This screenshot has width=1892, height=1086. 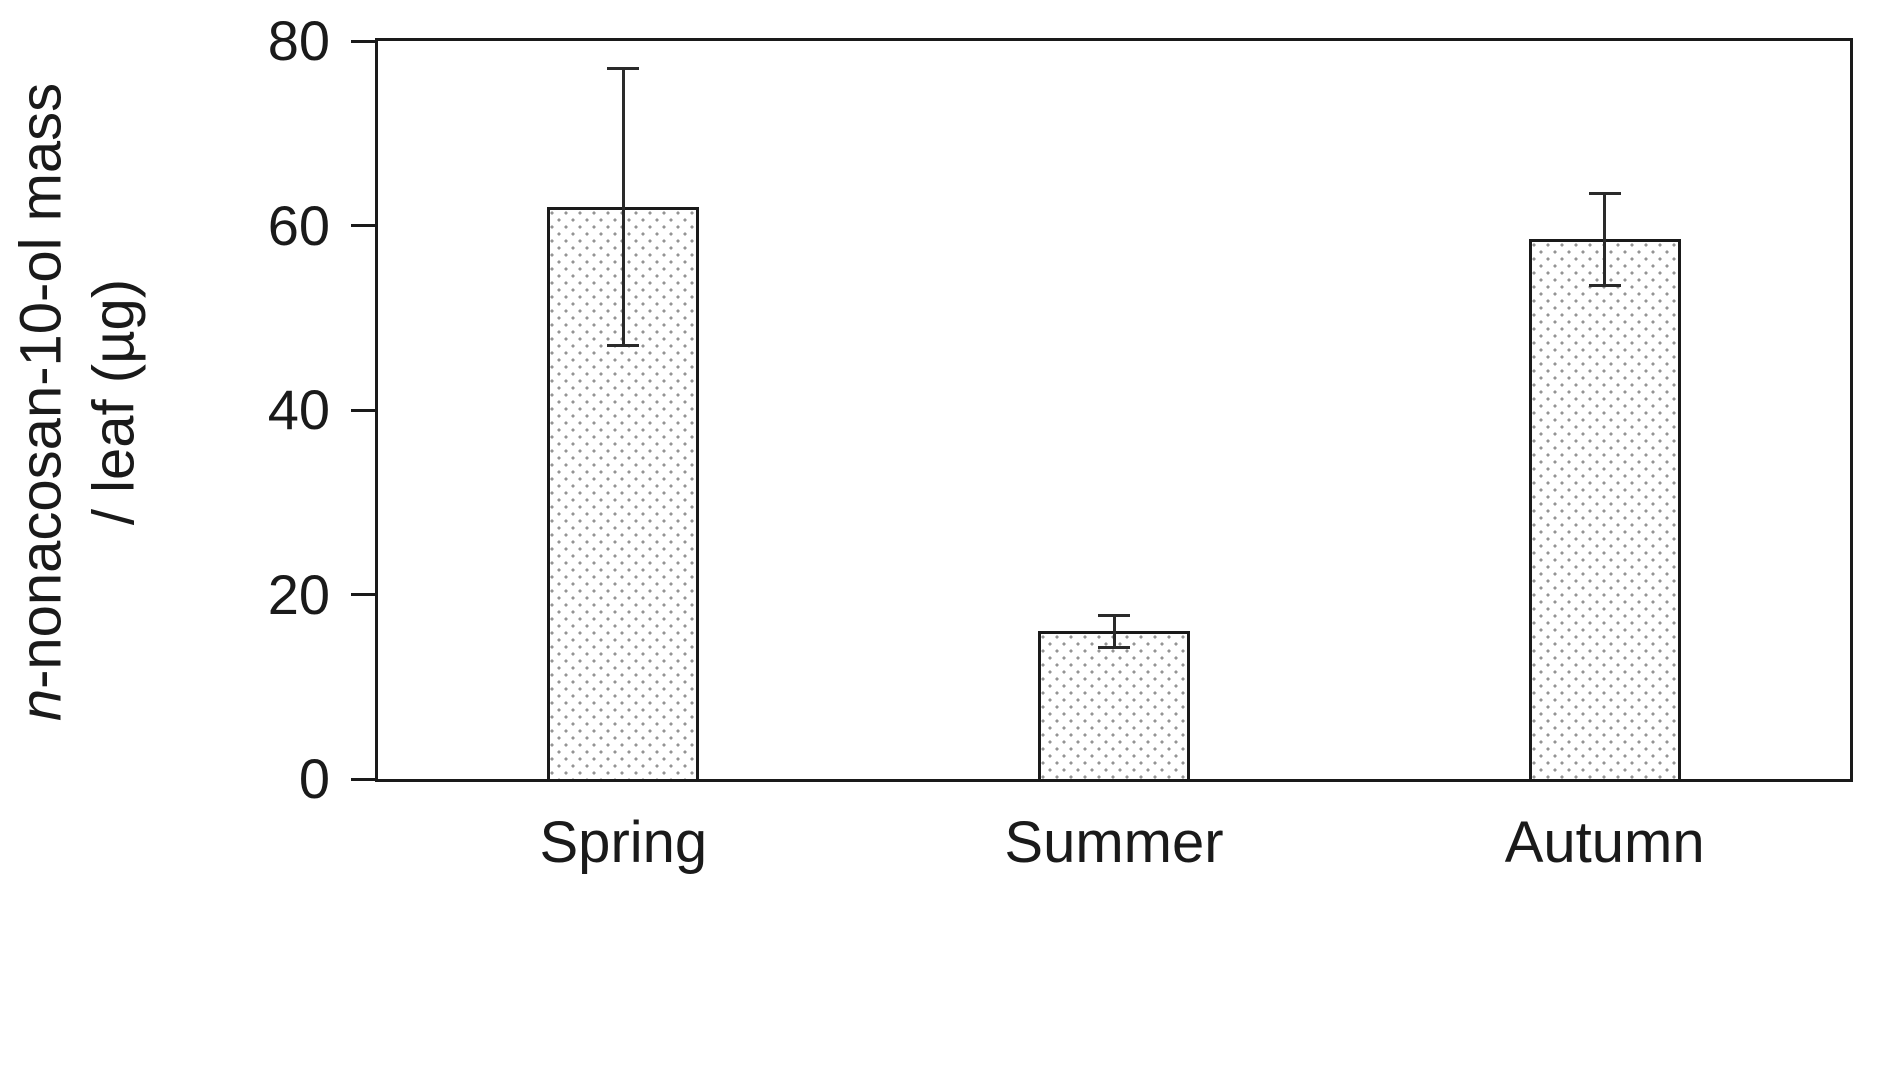 What do you see at coordinates (1605, 239) in the screenshot?
I see `error-bar-line-autumn` at bounding box center [1605, 239].